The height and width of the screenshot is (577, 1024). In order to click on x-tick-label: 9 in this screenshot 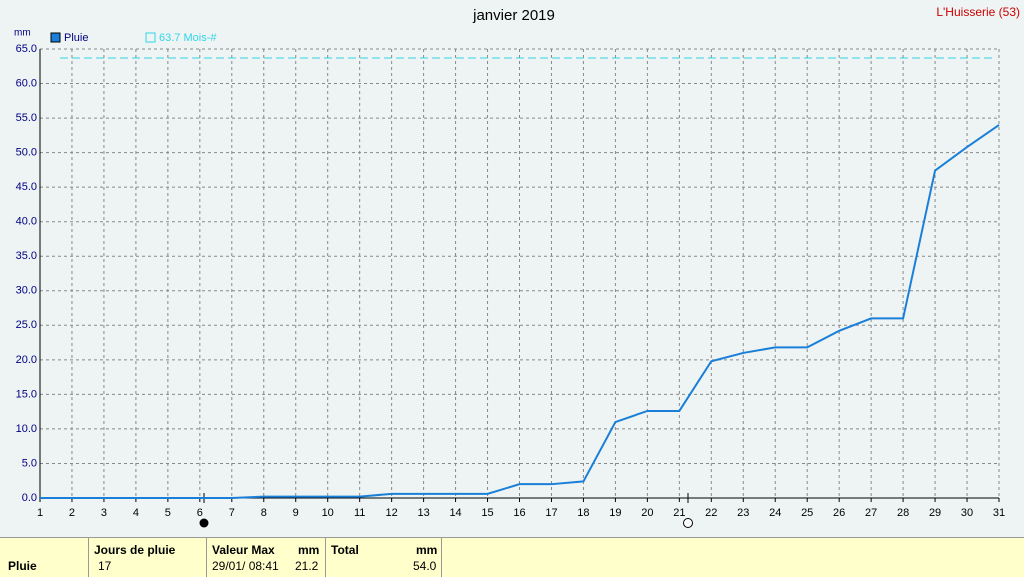, I will do `click(296, 513)`.